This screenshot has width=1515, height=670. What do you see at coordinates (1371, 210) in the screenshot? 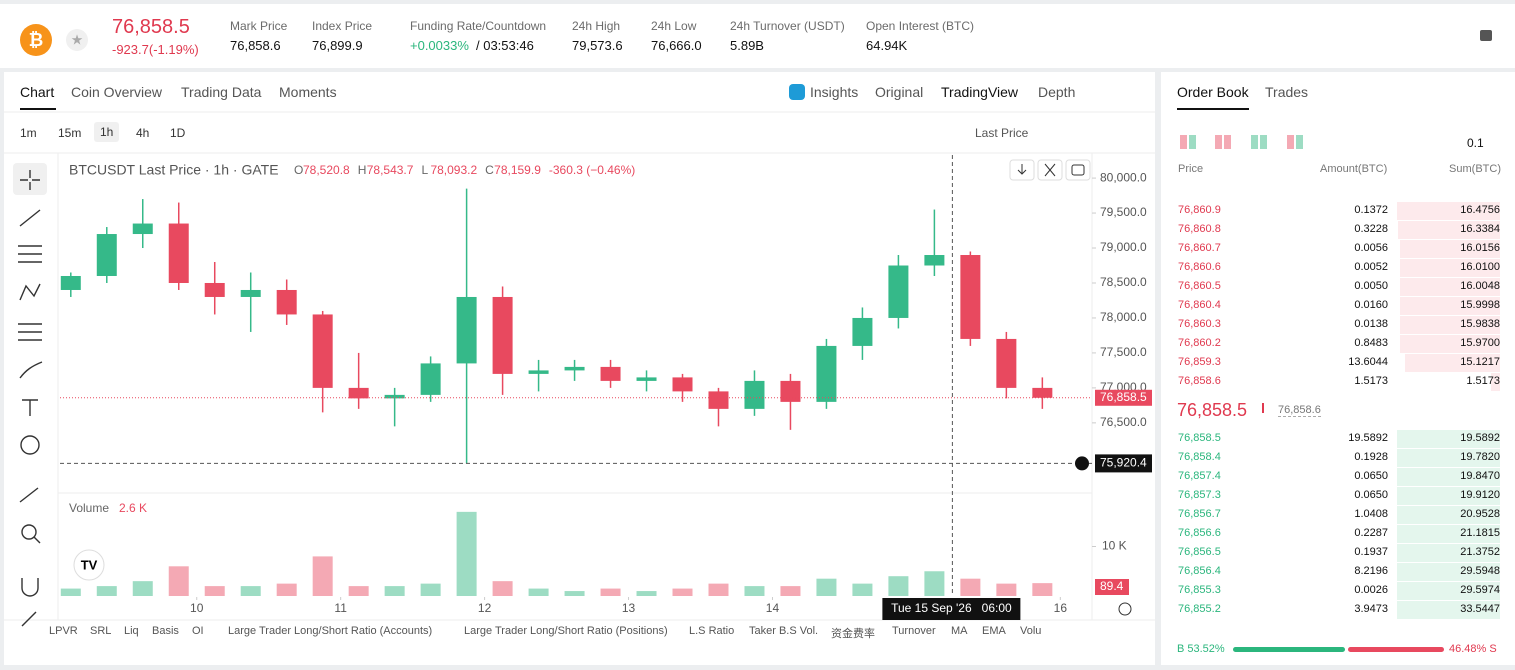
I see `ob-amount: 0.1372` at bounding box center [1371, 210].